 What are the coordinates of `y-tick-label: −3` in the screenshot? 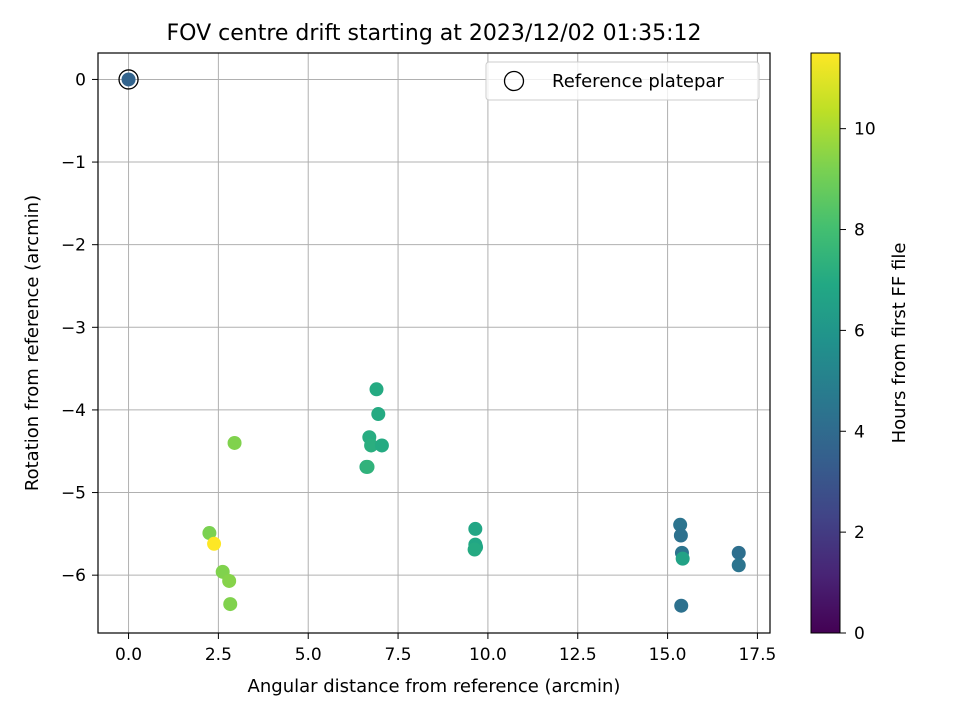 It's located at (73, 328).